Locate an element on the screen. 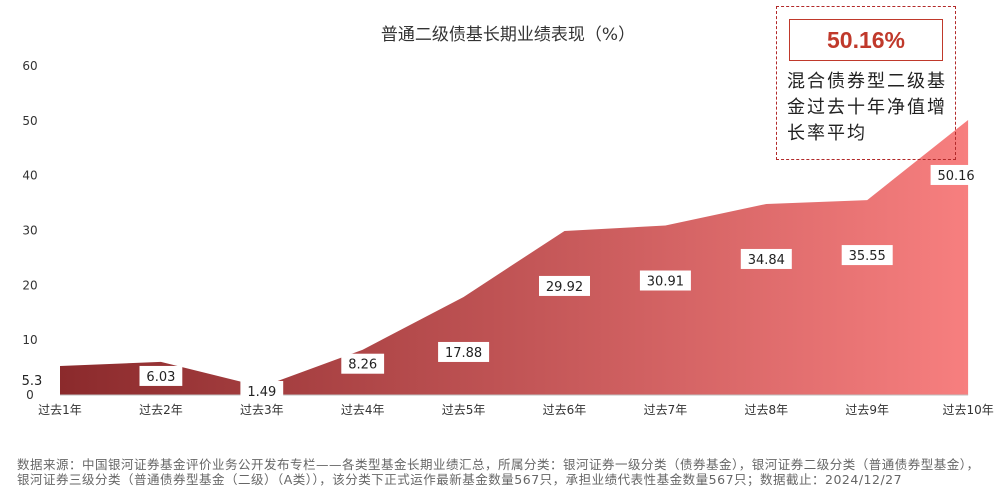 The image size is (1000, 502). x-tick-label: 过去10年 is located at coordinates (967, 410).